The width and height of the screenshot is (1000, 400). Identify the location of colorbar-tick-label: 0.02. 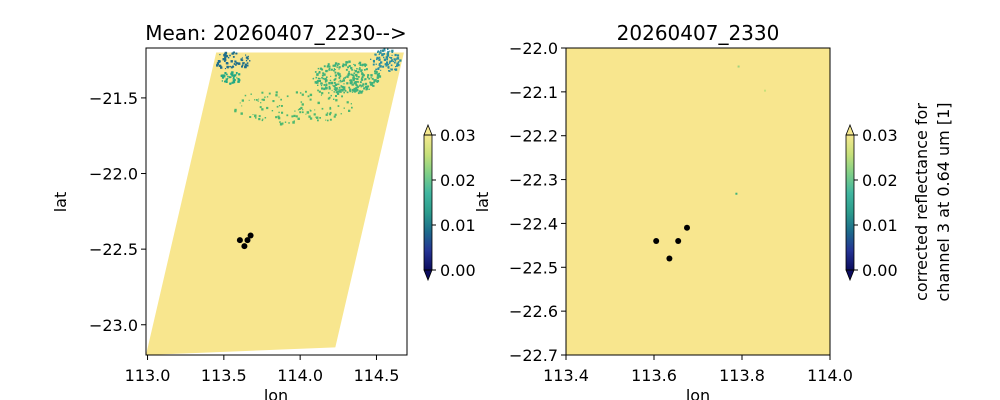
(880, 180).